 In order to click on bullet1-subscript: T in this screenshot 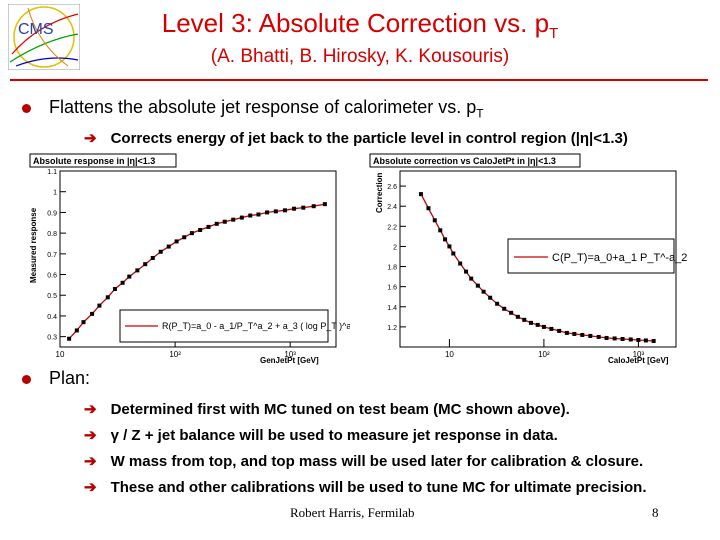, I will do `click(480, 113)`.